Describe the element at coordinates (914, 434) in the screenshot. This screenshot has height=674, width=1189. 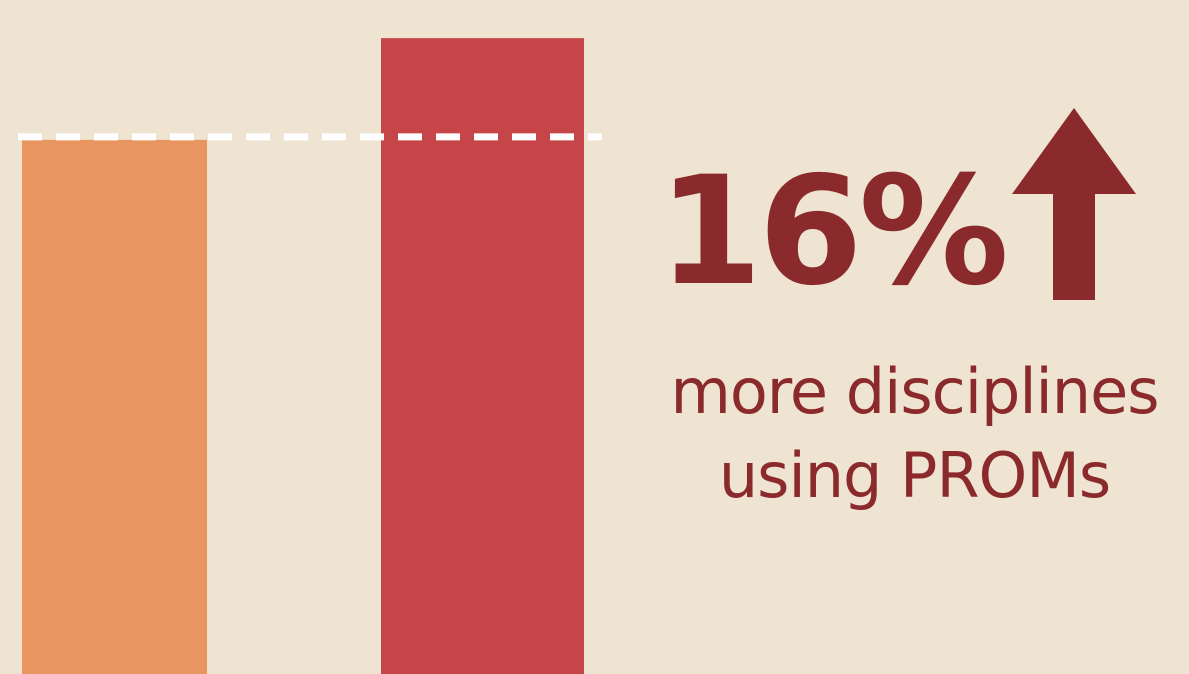
I see `stat-caption: more disciplines using PROMs` at that location.